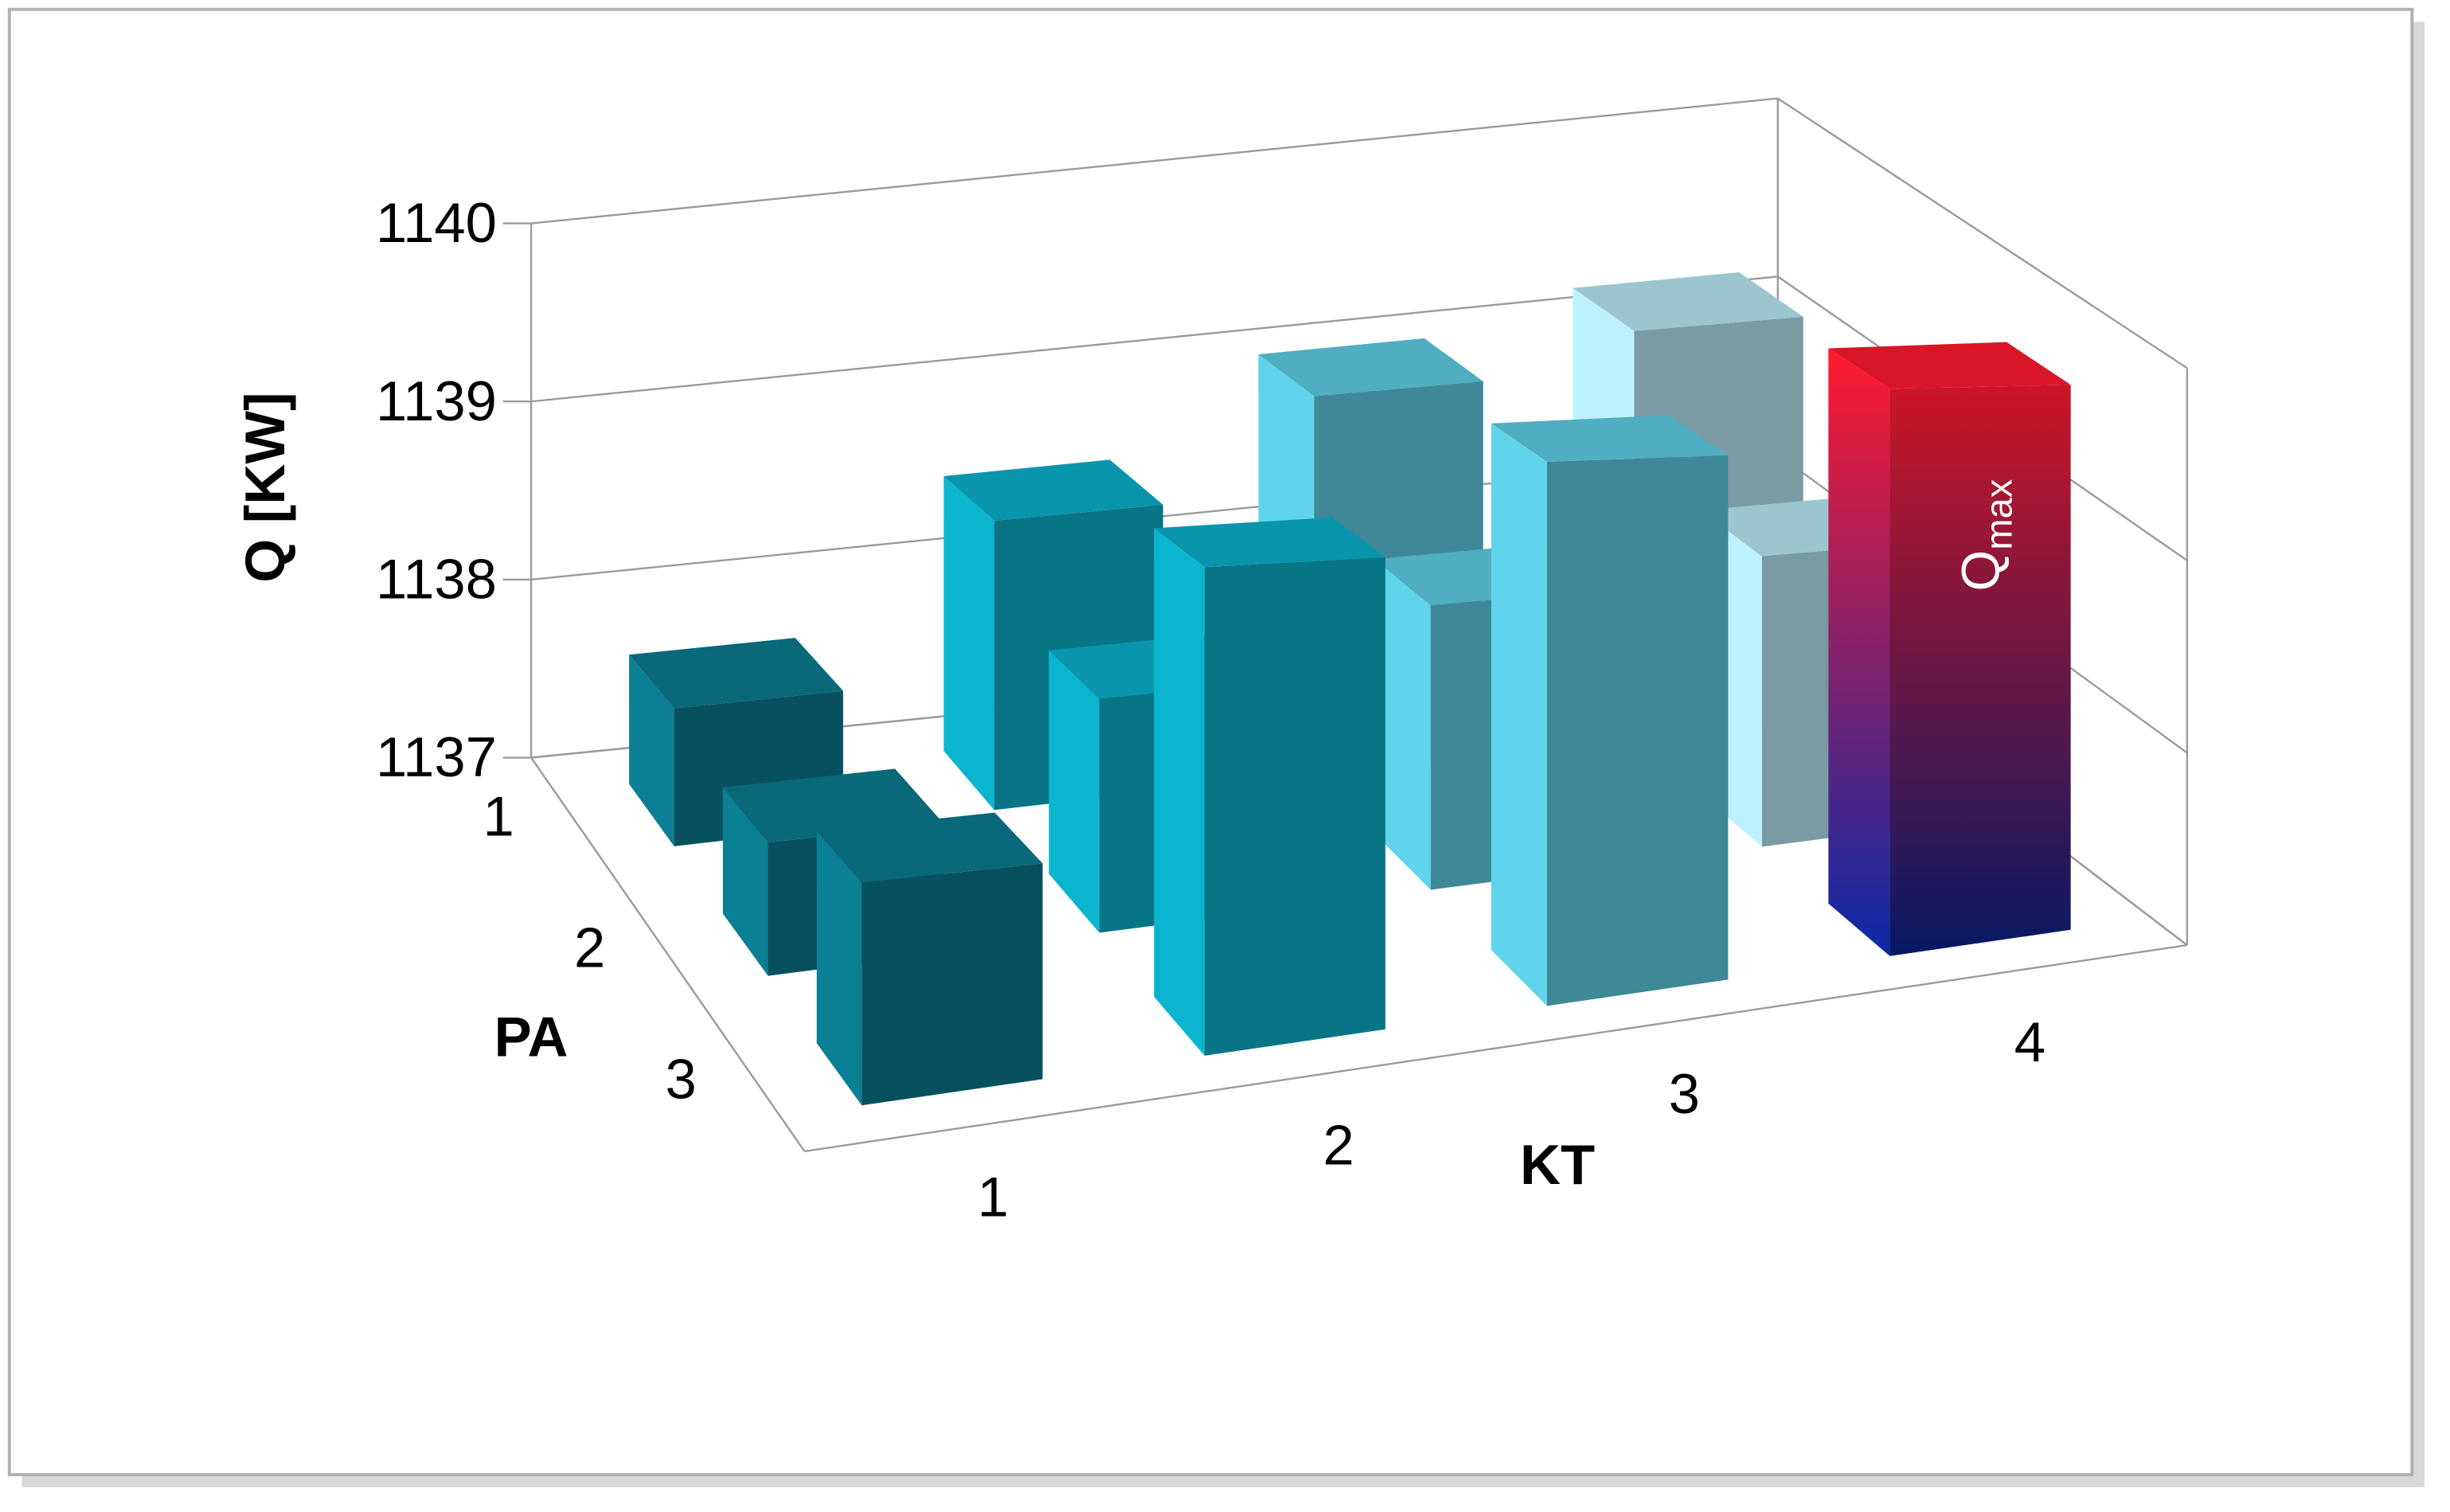 The image size is (2450, 1512). Describe the element at coordinates (589, 947) in the screenshot. I see `legend-label: 2` at that location.